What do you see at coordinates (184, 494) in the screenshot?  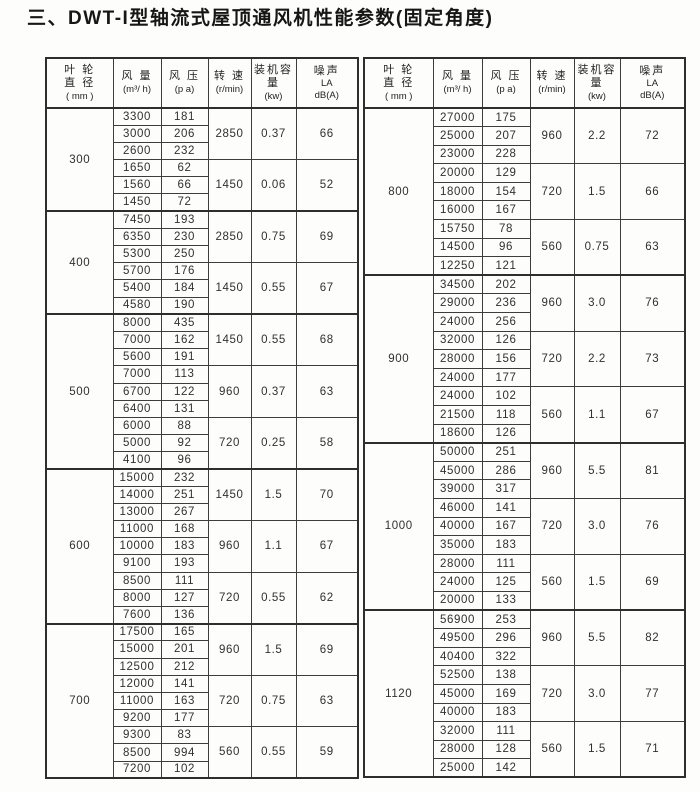 I see `cell-pressure: 251` at bounding box center [184, 494].